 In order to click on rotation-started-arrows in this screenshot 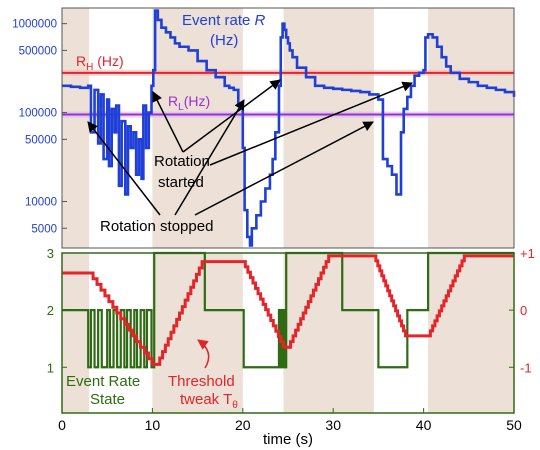, I will do `click(282, 122)`.